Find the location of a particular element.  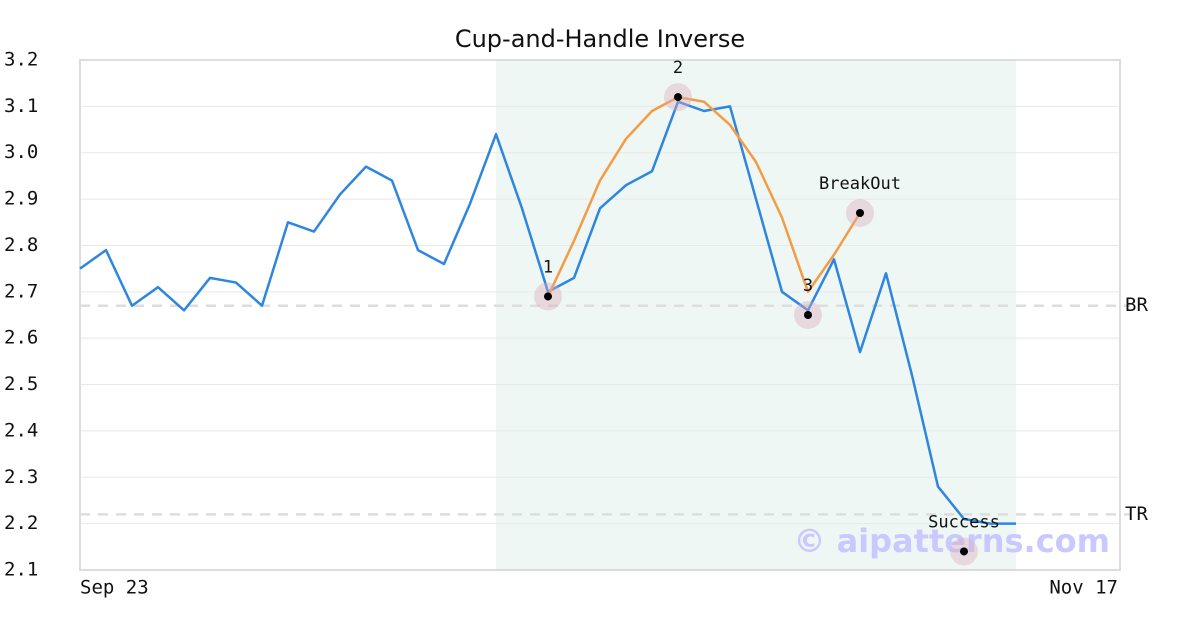

point-label: Success is located at coordinates (964, 522).